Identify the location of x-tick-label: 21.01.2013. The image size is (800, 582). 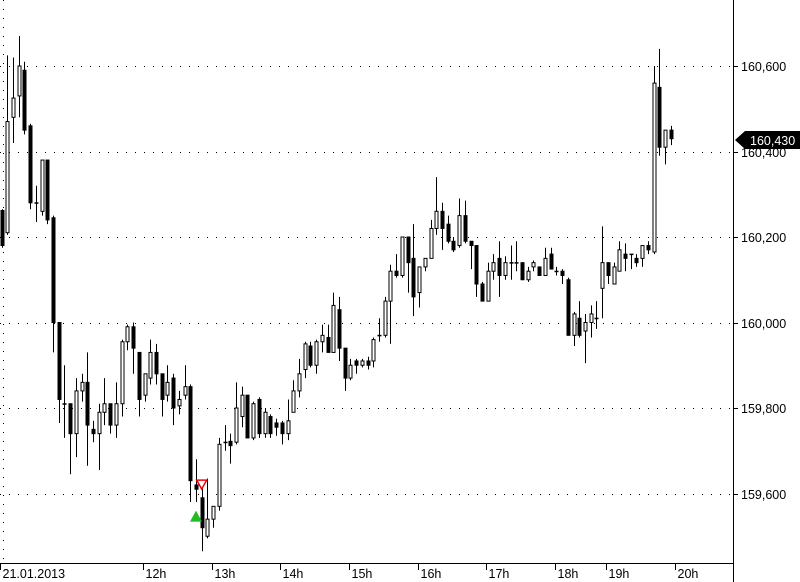
(34, 574).